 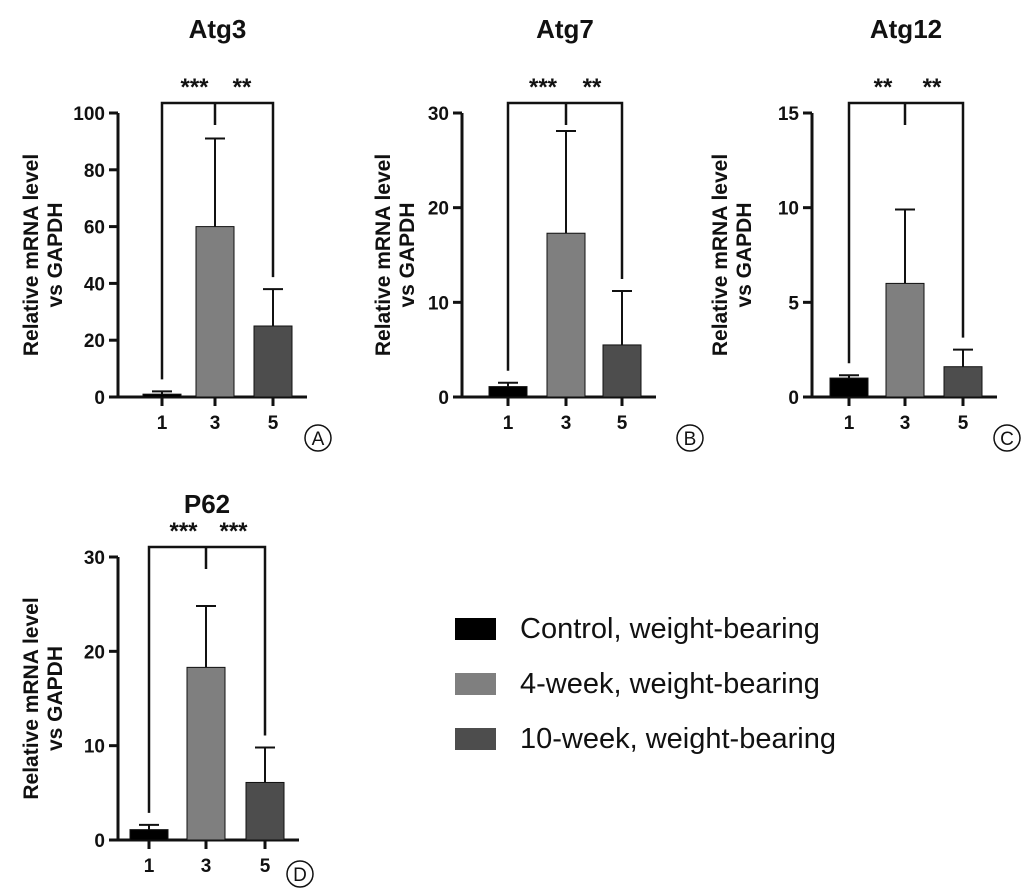 I want to click on significance-bracket, so click(x=217, y=240).